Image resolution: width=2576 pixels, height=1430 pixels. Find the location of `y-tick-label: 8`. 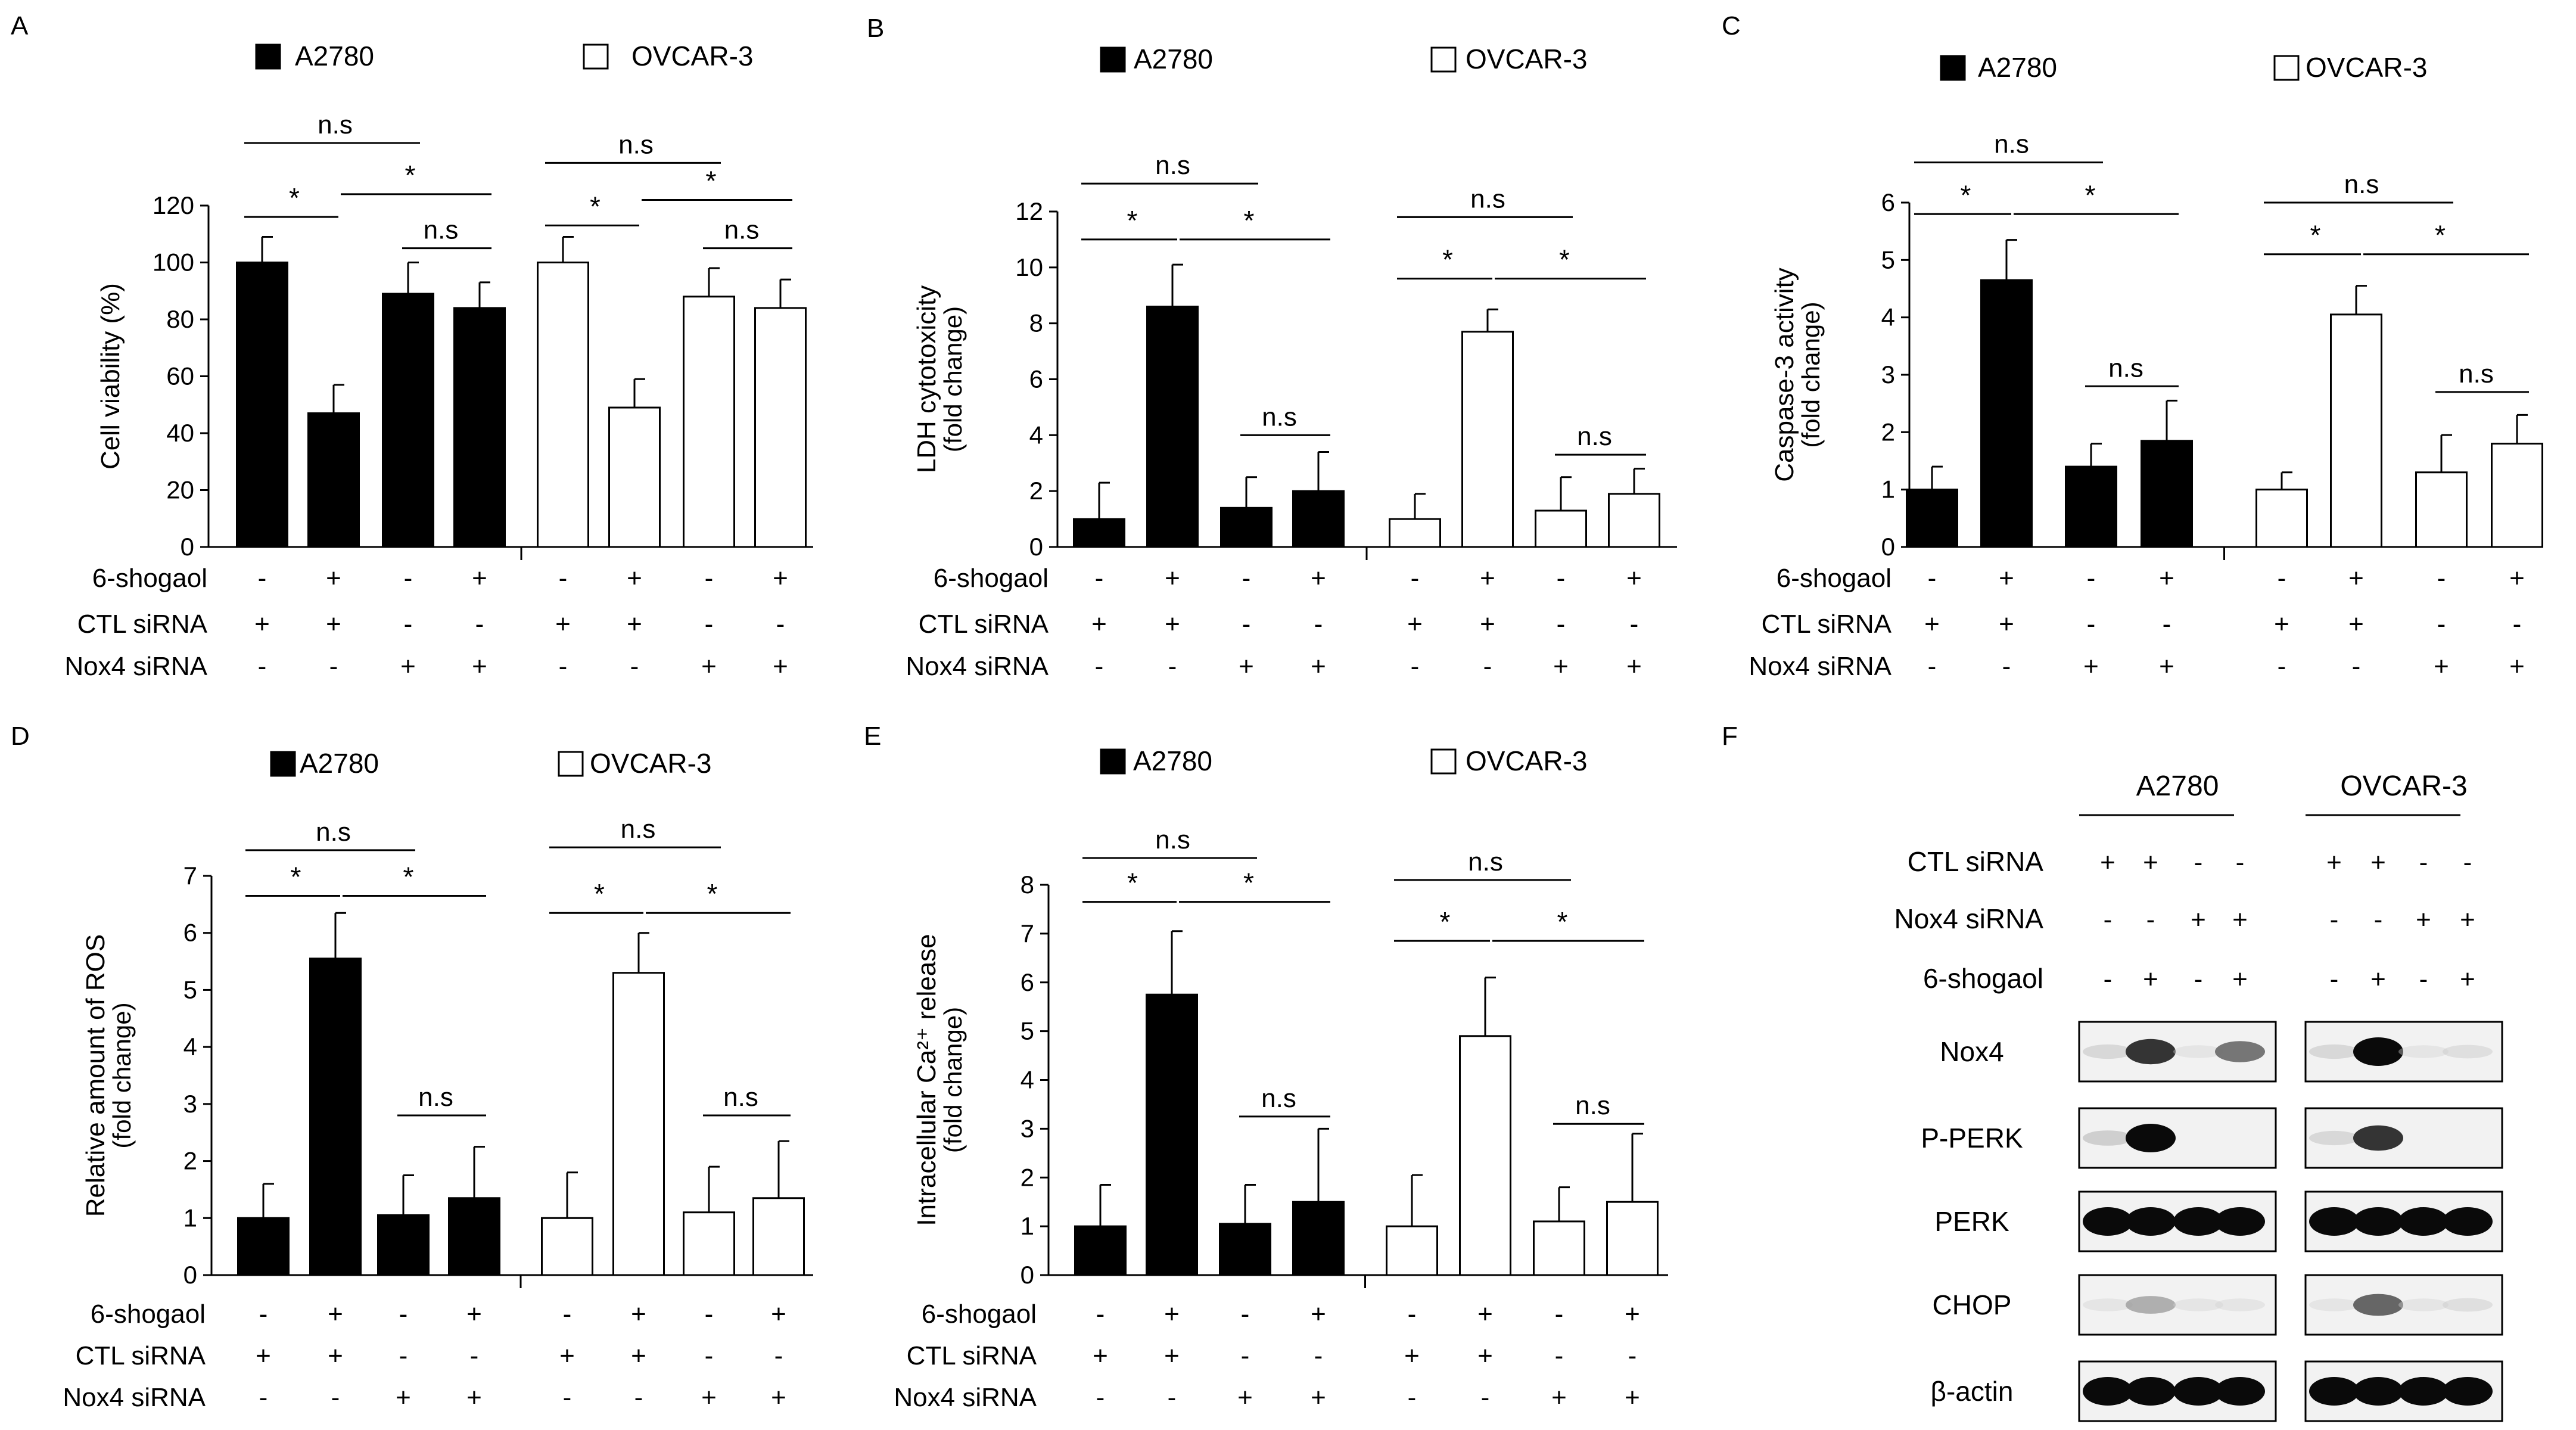

y-tick-label: 8 is located at coordinates (1027, 885).